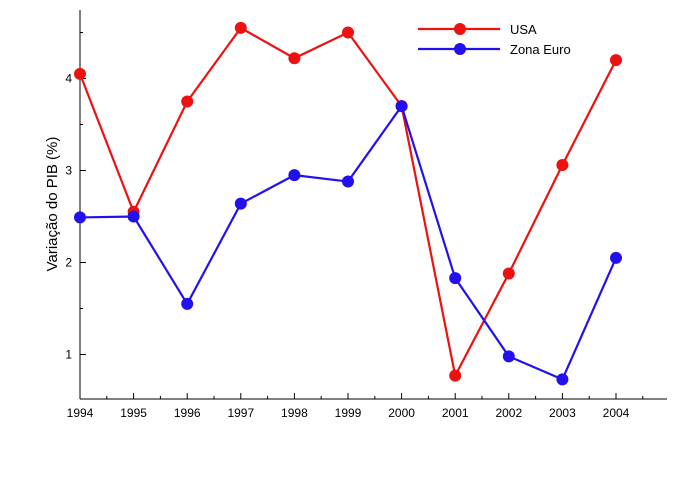  What do you see at coordinates (477, 29) in the screenshot?
I see `legend-item-usa: USA` at bounding box center [477, 29].